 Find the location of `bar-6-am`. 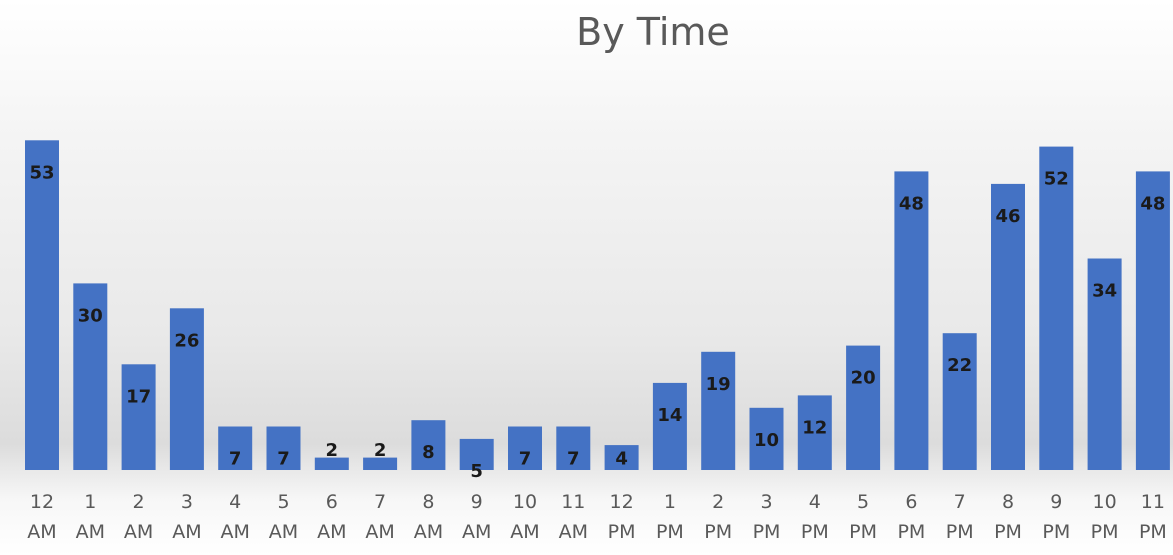

bar-6-am is located at coordinates (331, 463).